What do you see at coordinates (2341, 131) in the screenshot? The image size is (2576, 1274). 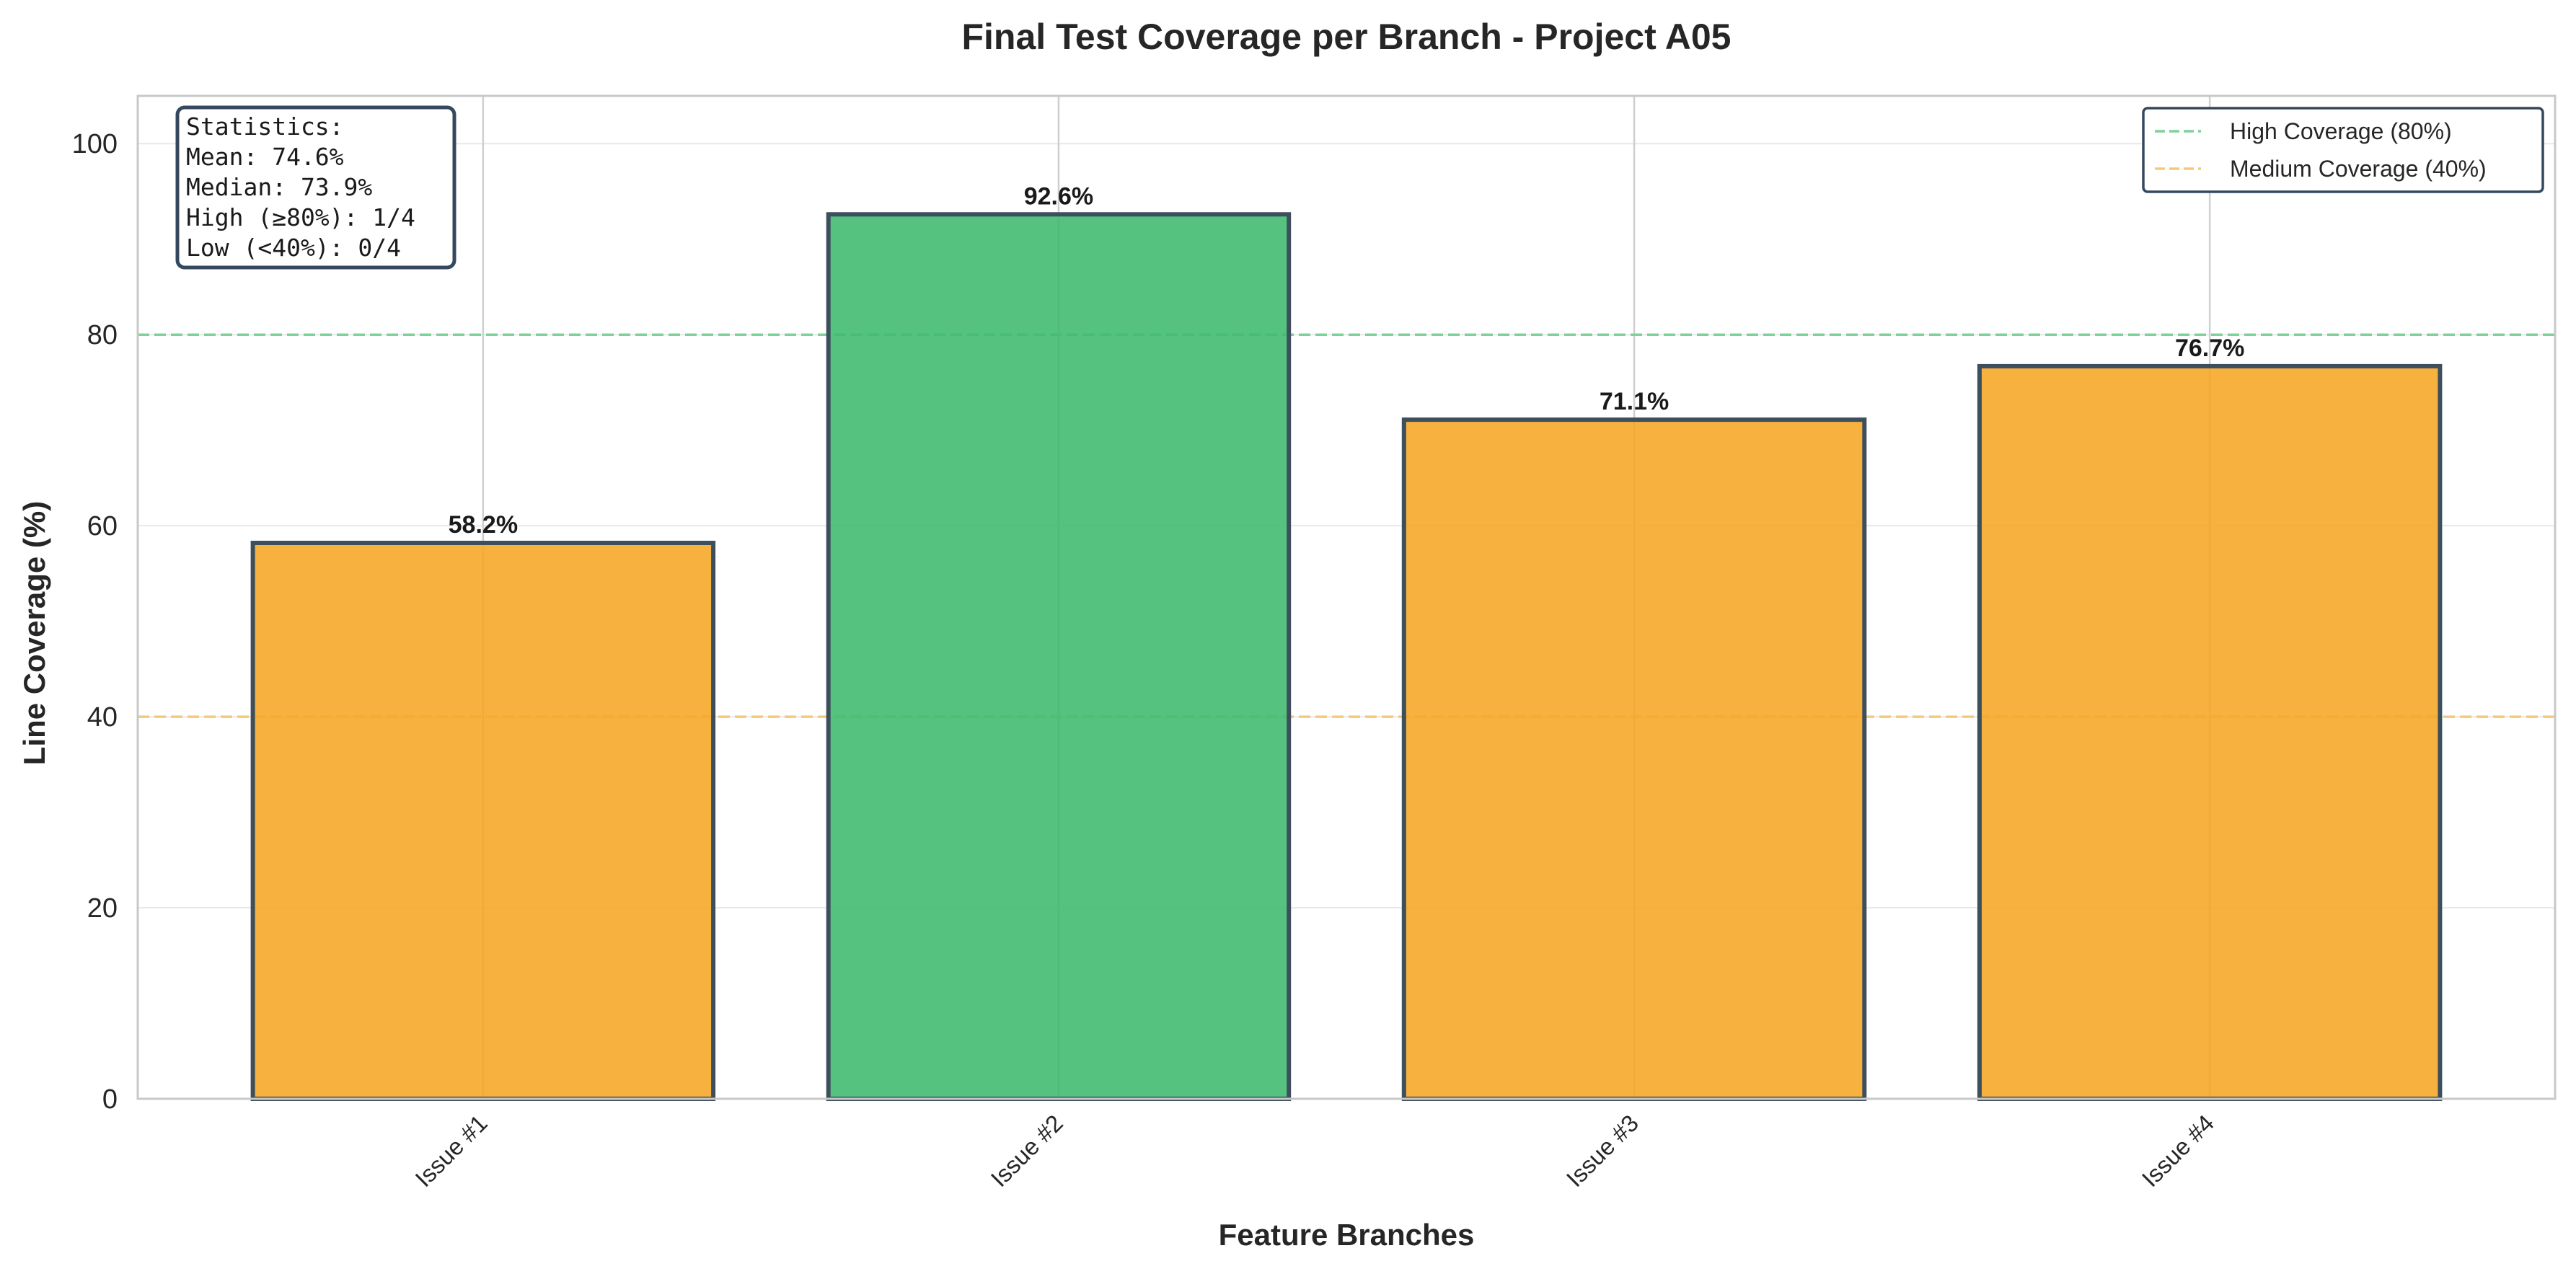 I see `legend-label: High Coverage (80%)` at bounding box center [2341, 131].